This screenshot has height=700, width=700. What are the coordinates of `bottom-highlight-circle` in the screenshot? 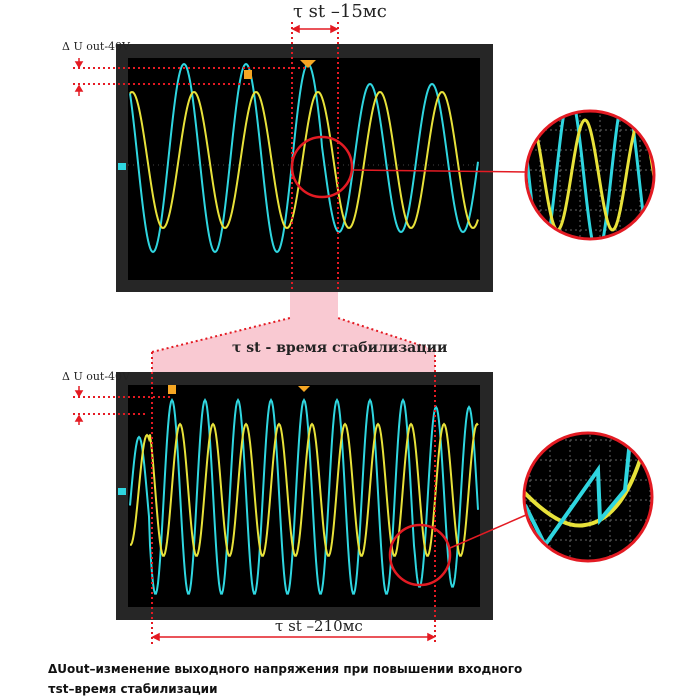 It's located at (420, 555).